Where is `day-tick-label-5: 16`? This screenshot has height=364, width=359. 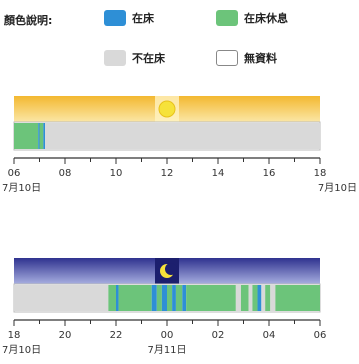
day-tick-label-5: 16 is located at coordinates (269, 173).